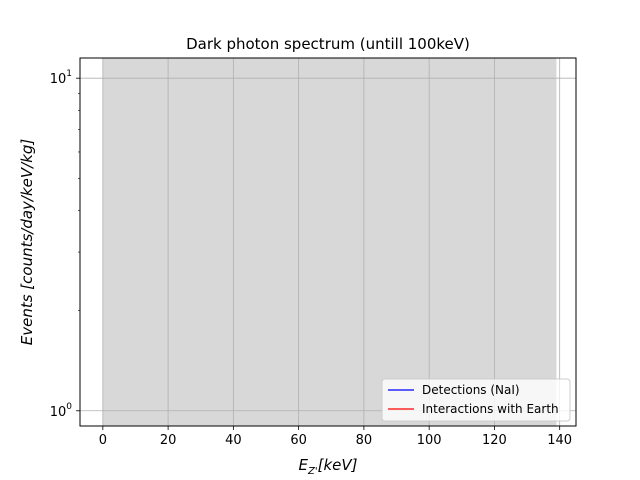  I want to click on legend: Detections (NaI) Interactions with Earth, so click(476, 400).